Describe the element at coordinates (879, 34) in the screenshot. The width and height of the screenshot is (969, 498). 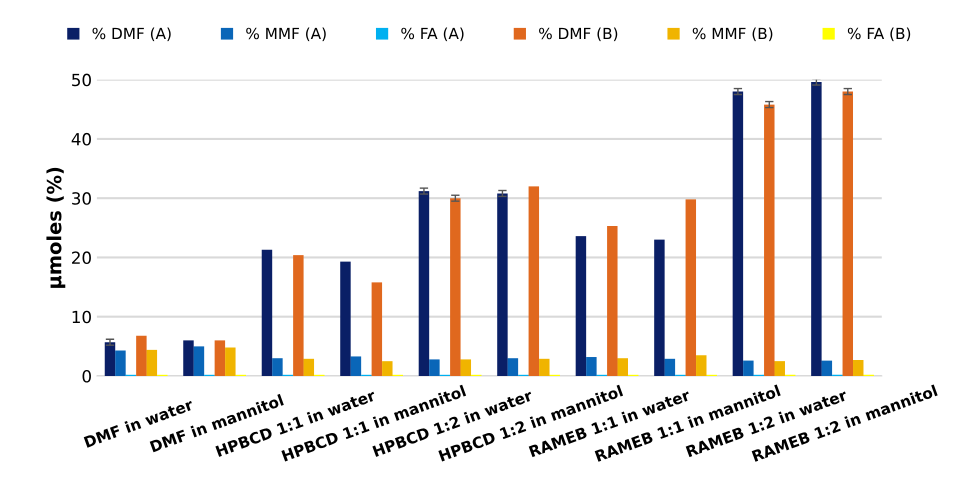
I see `legend-label: % FA (B)` at that location.